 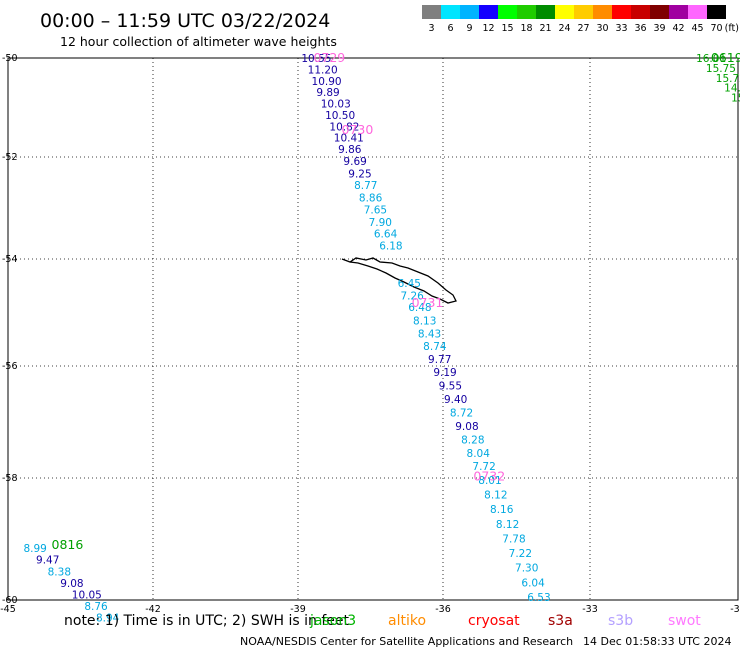 What do you see at coordinates (439, 360) in the screenshot?
I see `swh-value: 9.77` at bounding box center [439, 360].